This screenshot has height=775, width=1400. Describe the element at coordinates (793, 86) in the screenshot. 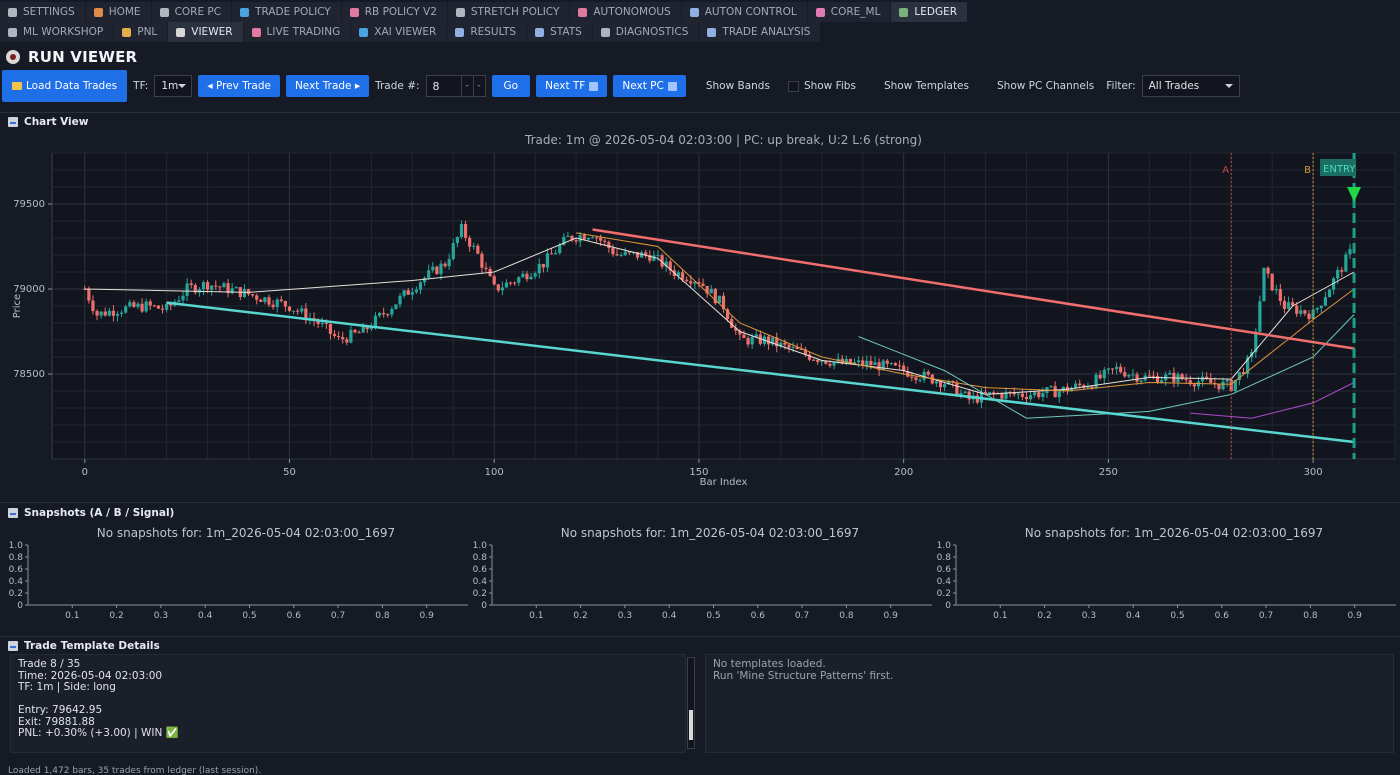

I see `checkbox-icon` at that location.